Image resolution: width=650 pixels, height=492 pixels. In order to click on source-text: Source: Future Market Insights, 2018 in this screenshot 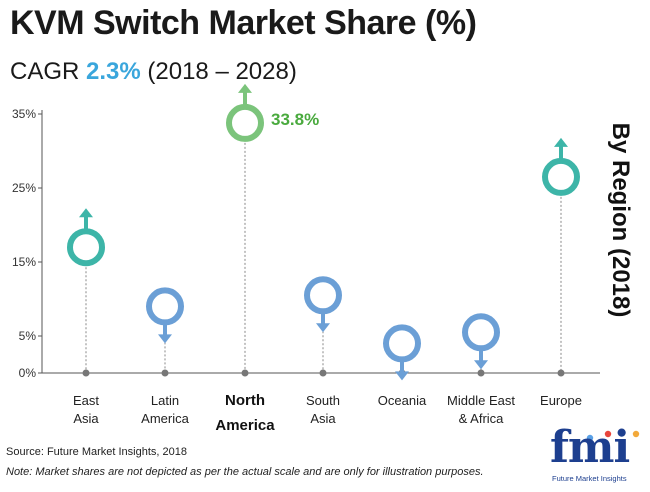, I will do `click(96, 452)`.